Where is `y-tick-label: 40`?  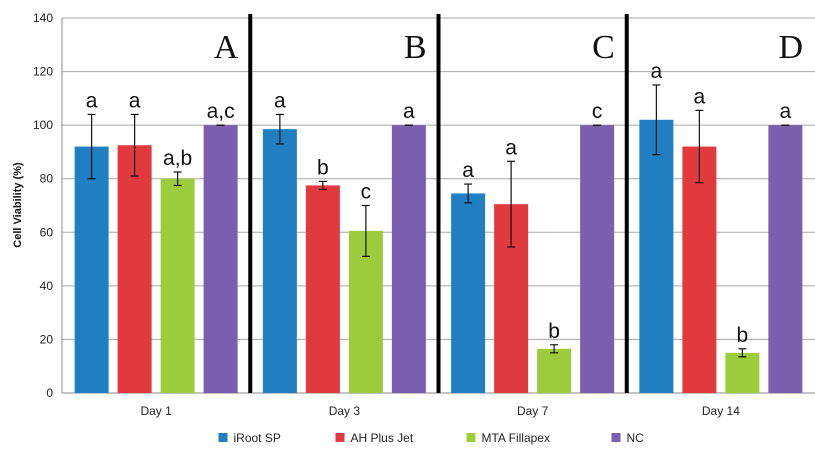 y-tick-label: 40 is located at coordinates (47, 286).